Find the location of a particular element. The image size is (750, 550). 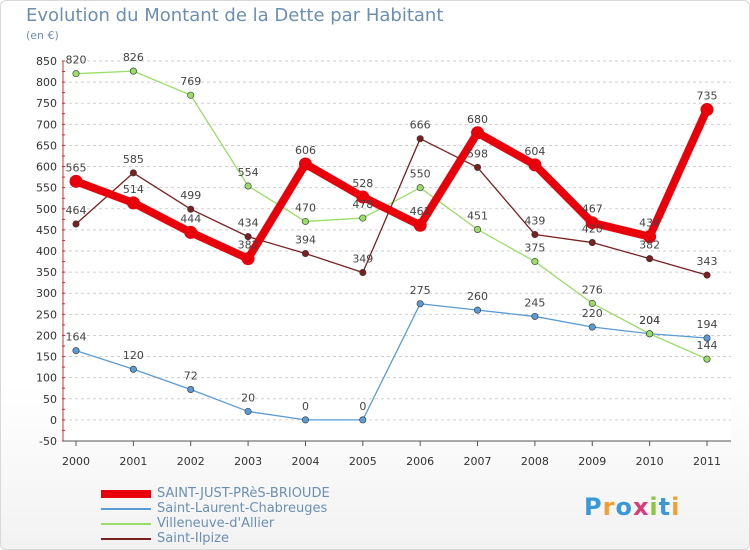

data-label: 20 is located at coordinates (248, 397).